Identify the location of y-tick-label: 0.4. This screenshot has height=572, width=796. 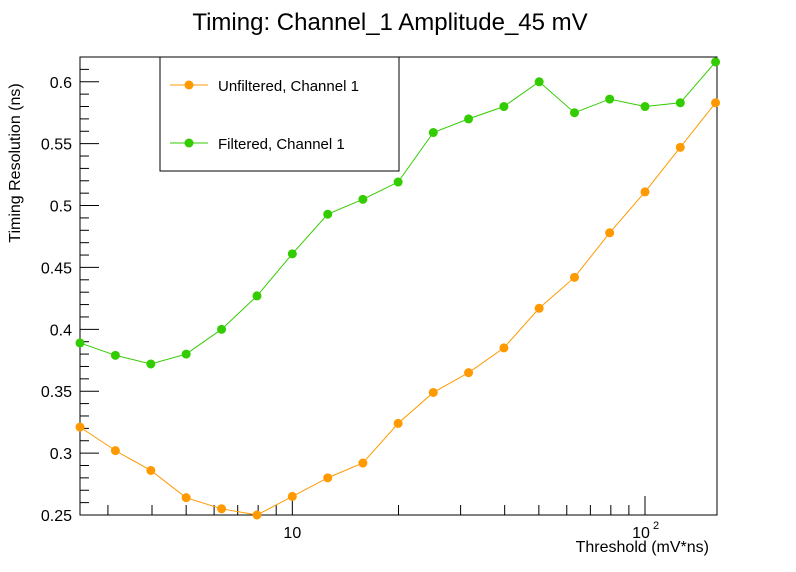
(61, 330).